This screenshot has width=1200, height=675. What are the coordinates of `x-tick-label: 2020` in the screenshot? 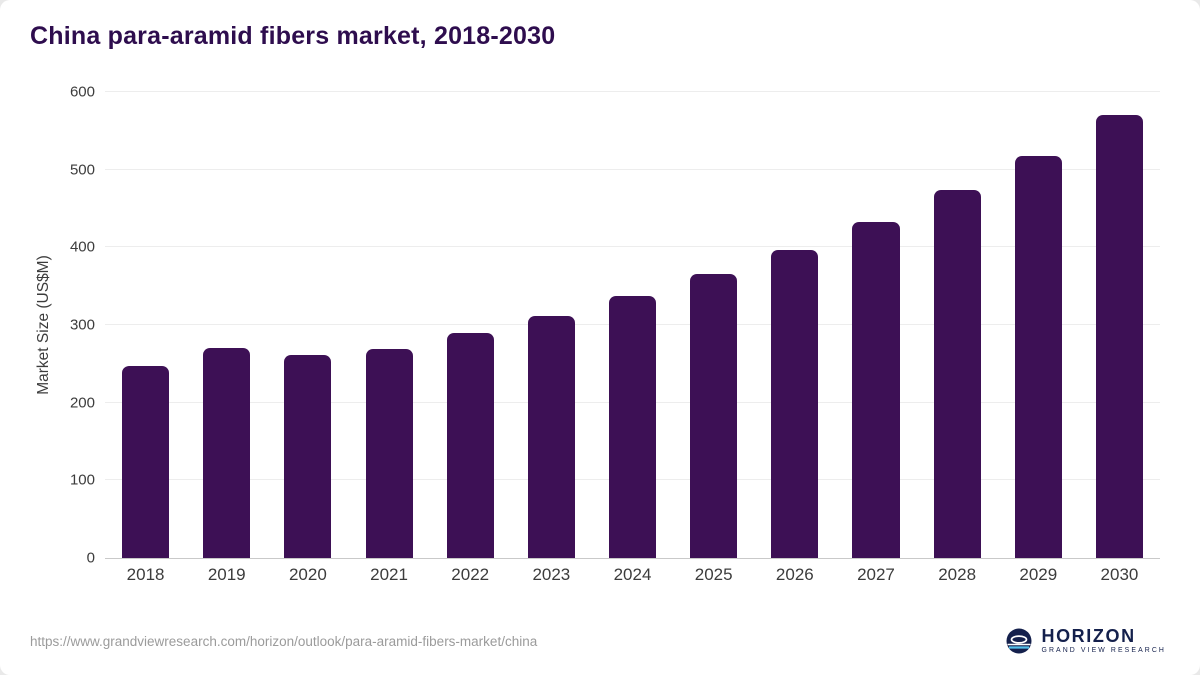 It's located at (307, 574).